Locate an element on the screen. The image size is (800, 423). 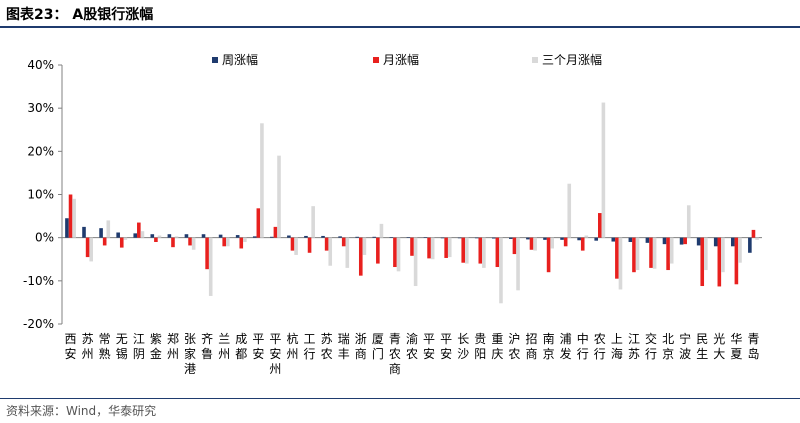
x-category-label: 成都 is located at coordinates (241, 346).